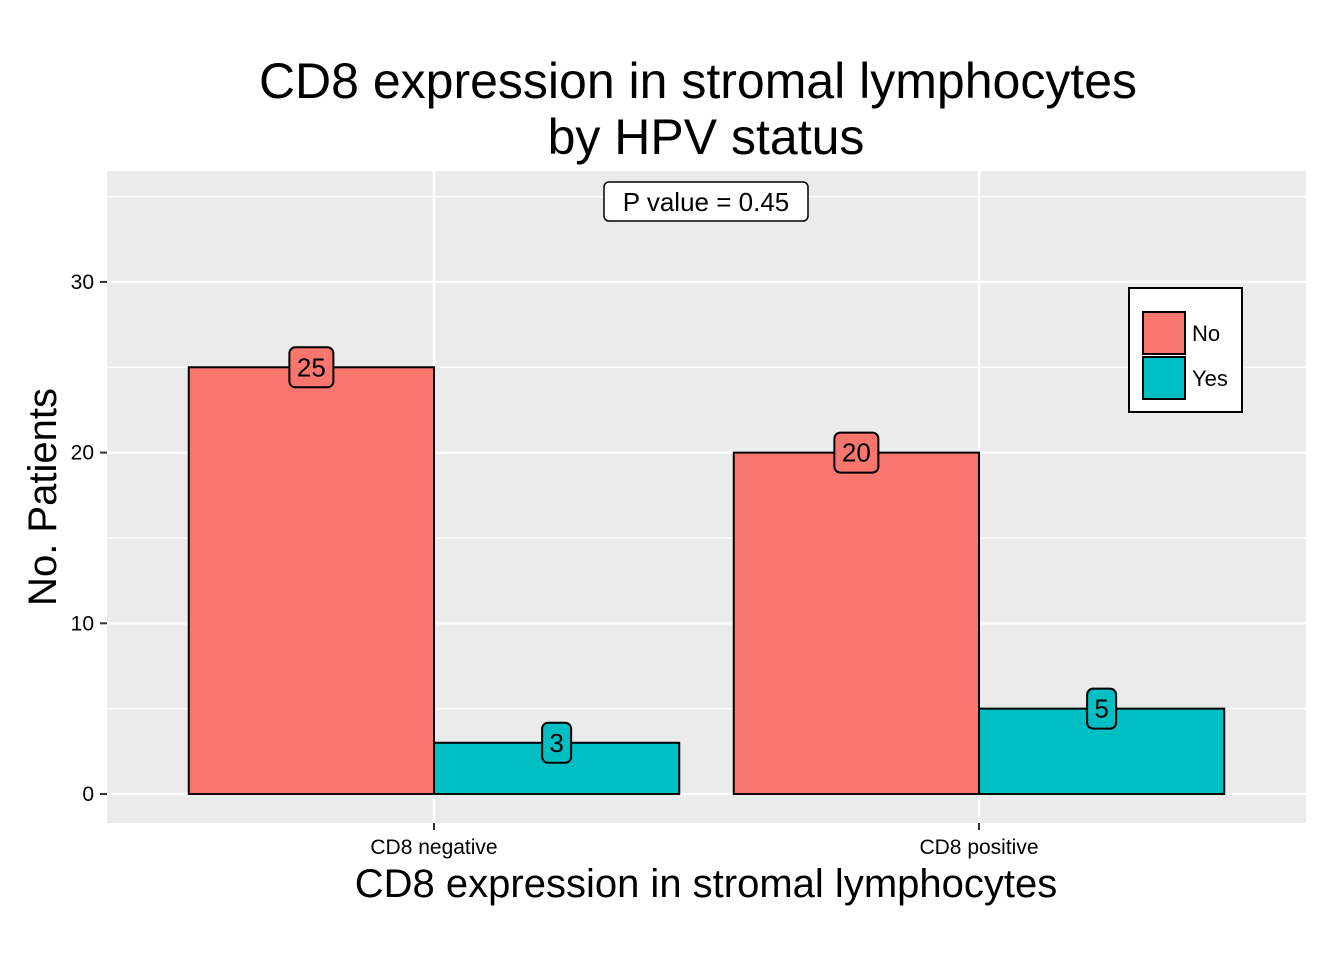 This screenshot has width=1344, height=960. I want to click on y-tick-label: 10, so click(82, 623).